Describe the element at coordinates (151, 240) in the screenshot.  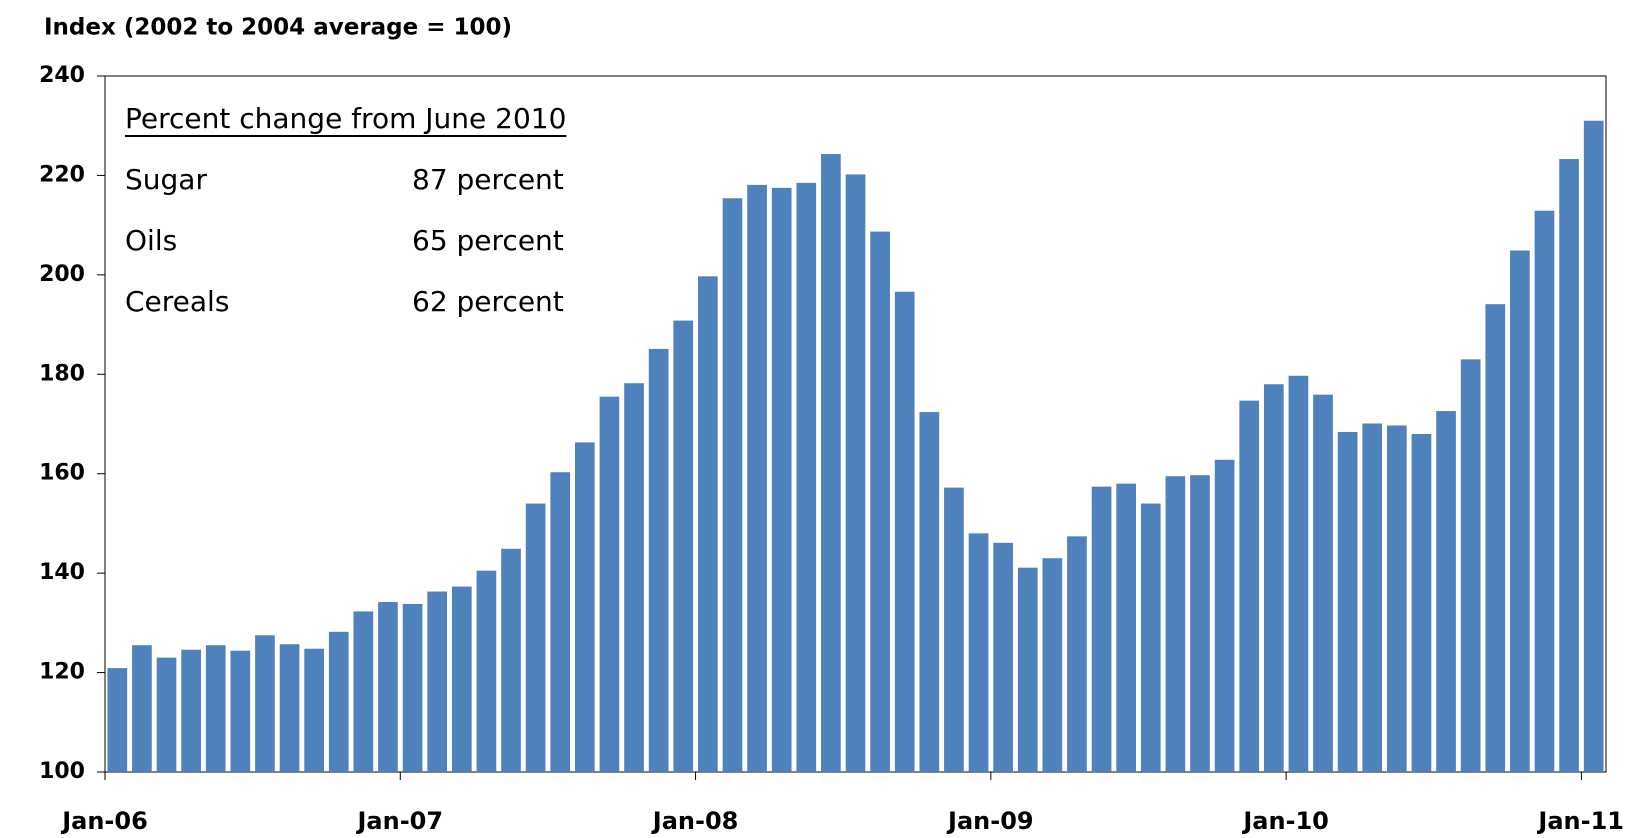
I see `annotation-label: Oils` at that location.